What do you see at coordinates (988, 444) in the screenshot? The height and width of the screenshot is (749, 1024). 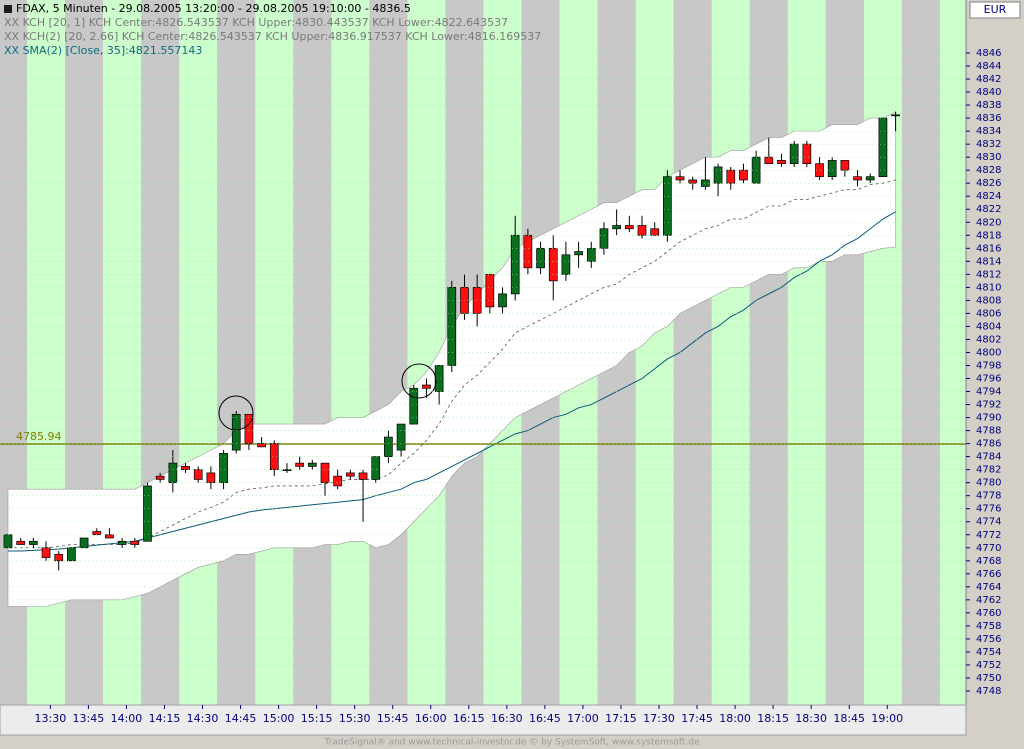 I see `y-tick-label: 4786` at bounding box center [988, 444].